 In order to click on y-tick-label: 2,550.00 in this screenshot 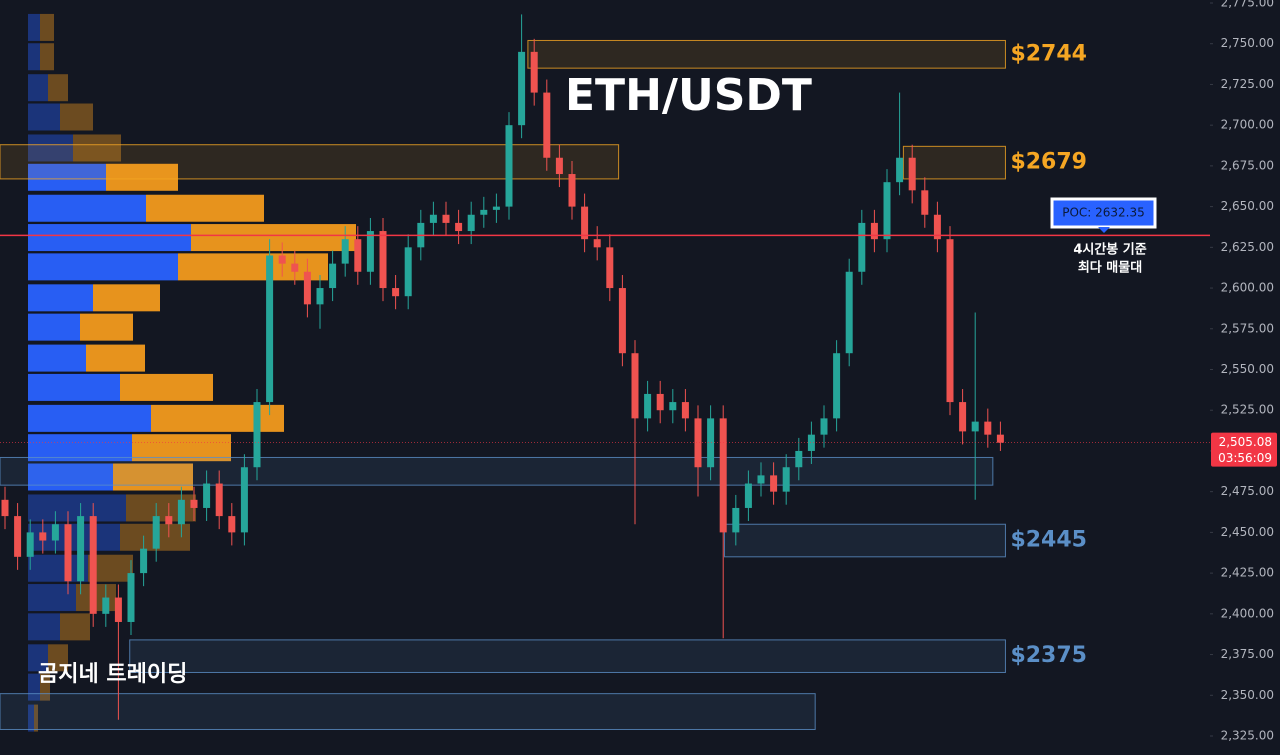, I will do `click(1247, 369)`.